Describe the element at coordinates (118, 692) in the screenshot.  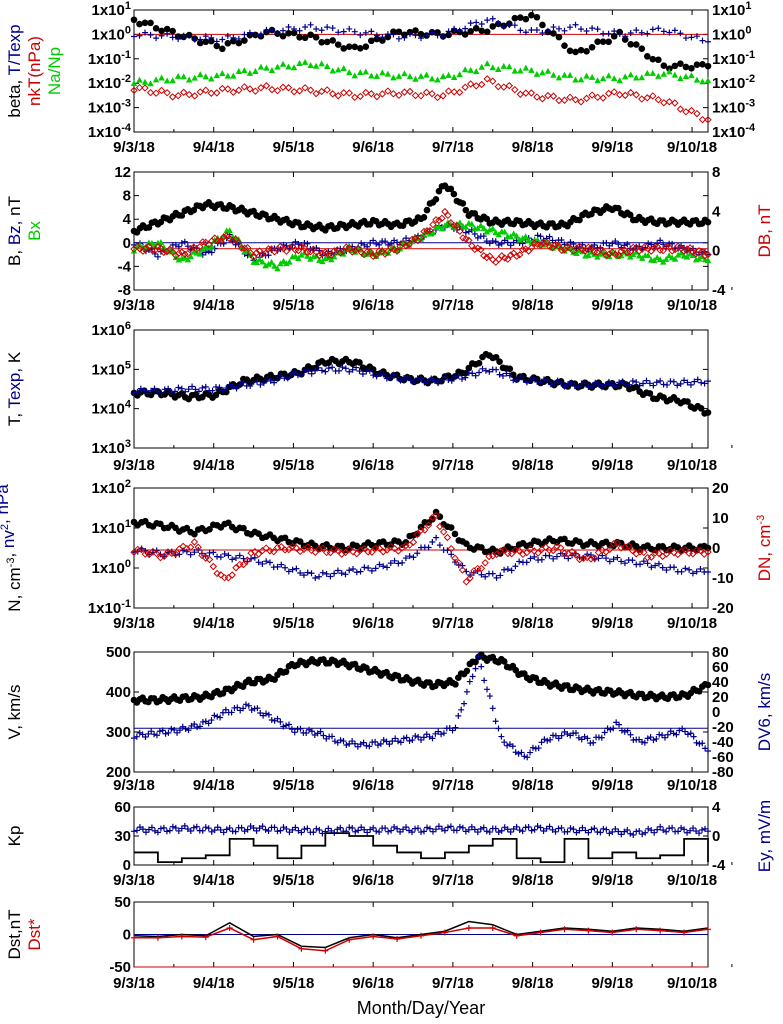
I see `y-tick-label: 400` at that location.